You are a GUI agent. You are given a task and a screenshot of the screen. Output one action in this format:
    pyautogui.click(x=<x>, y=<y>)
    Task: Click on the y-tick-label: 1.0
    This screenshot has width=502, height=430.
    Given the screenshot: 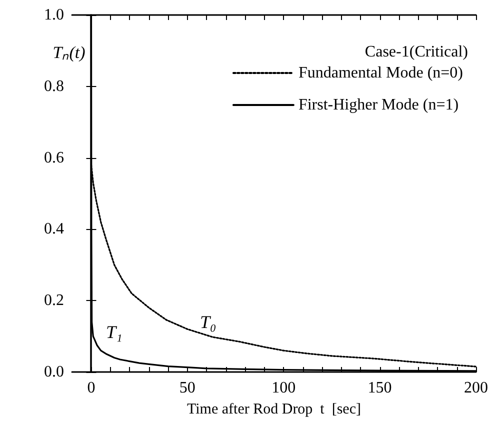 What is the action you would take?
    pyautogui.click(x=54, y=15)
    